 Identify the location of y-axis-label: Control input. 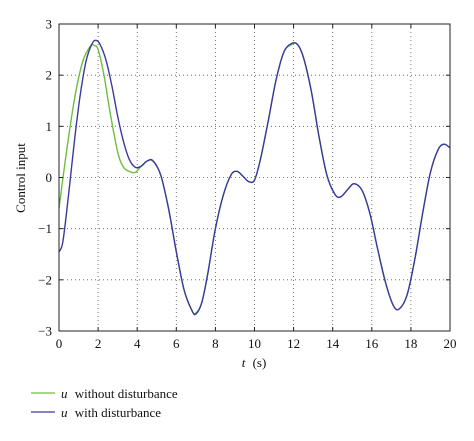
(20, 178).